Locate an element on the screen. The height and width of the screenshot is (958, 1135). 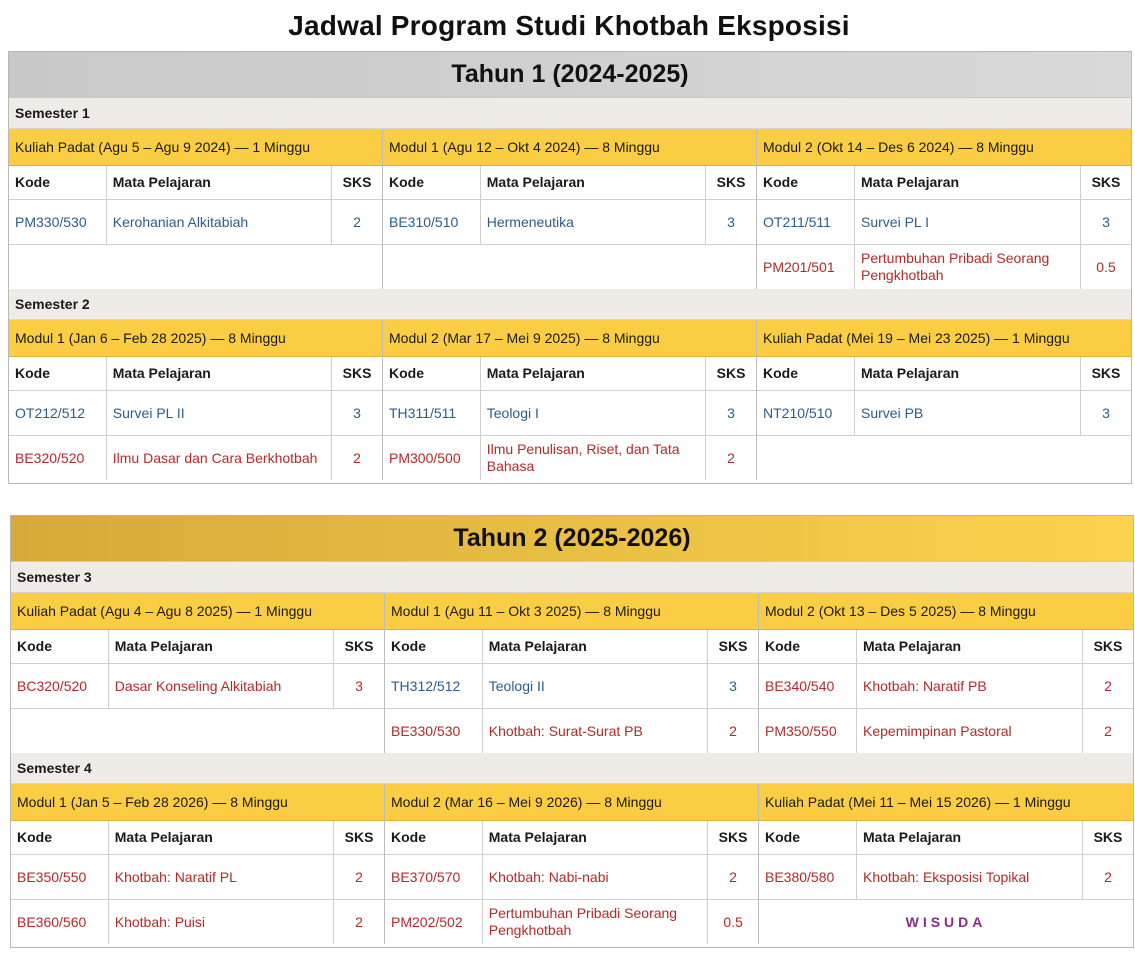
course-row: OT212/512 Survei PL II 3 is located at coordinates (195, 413).